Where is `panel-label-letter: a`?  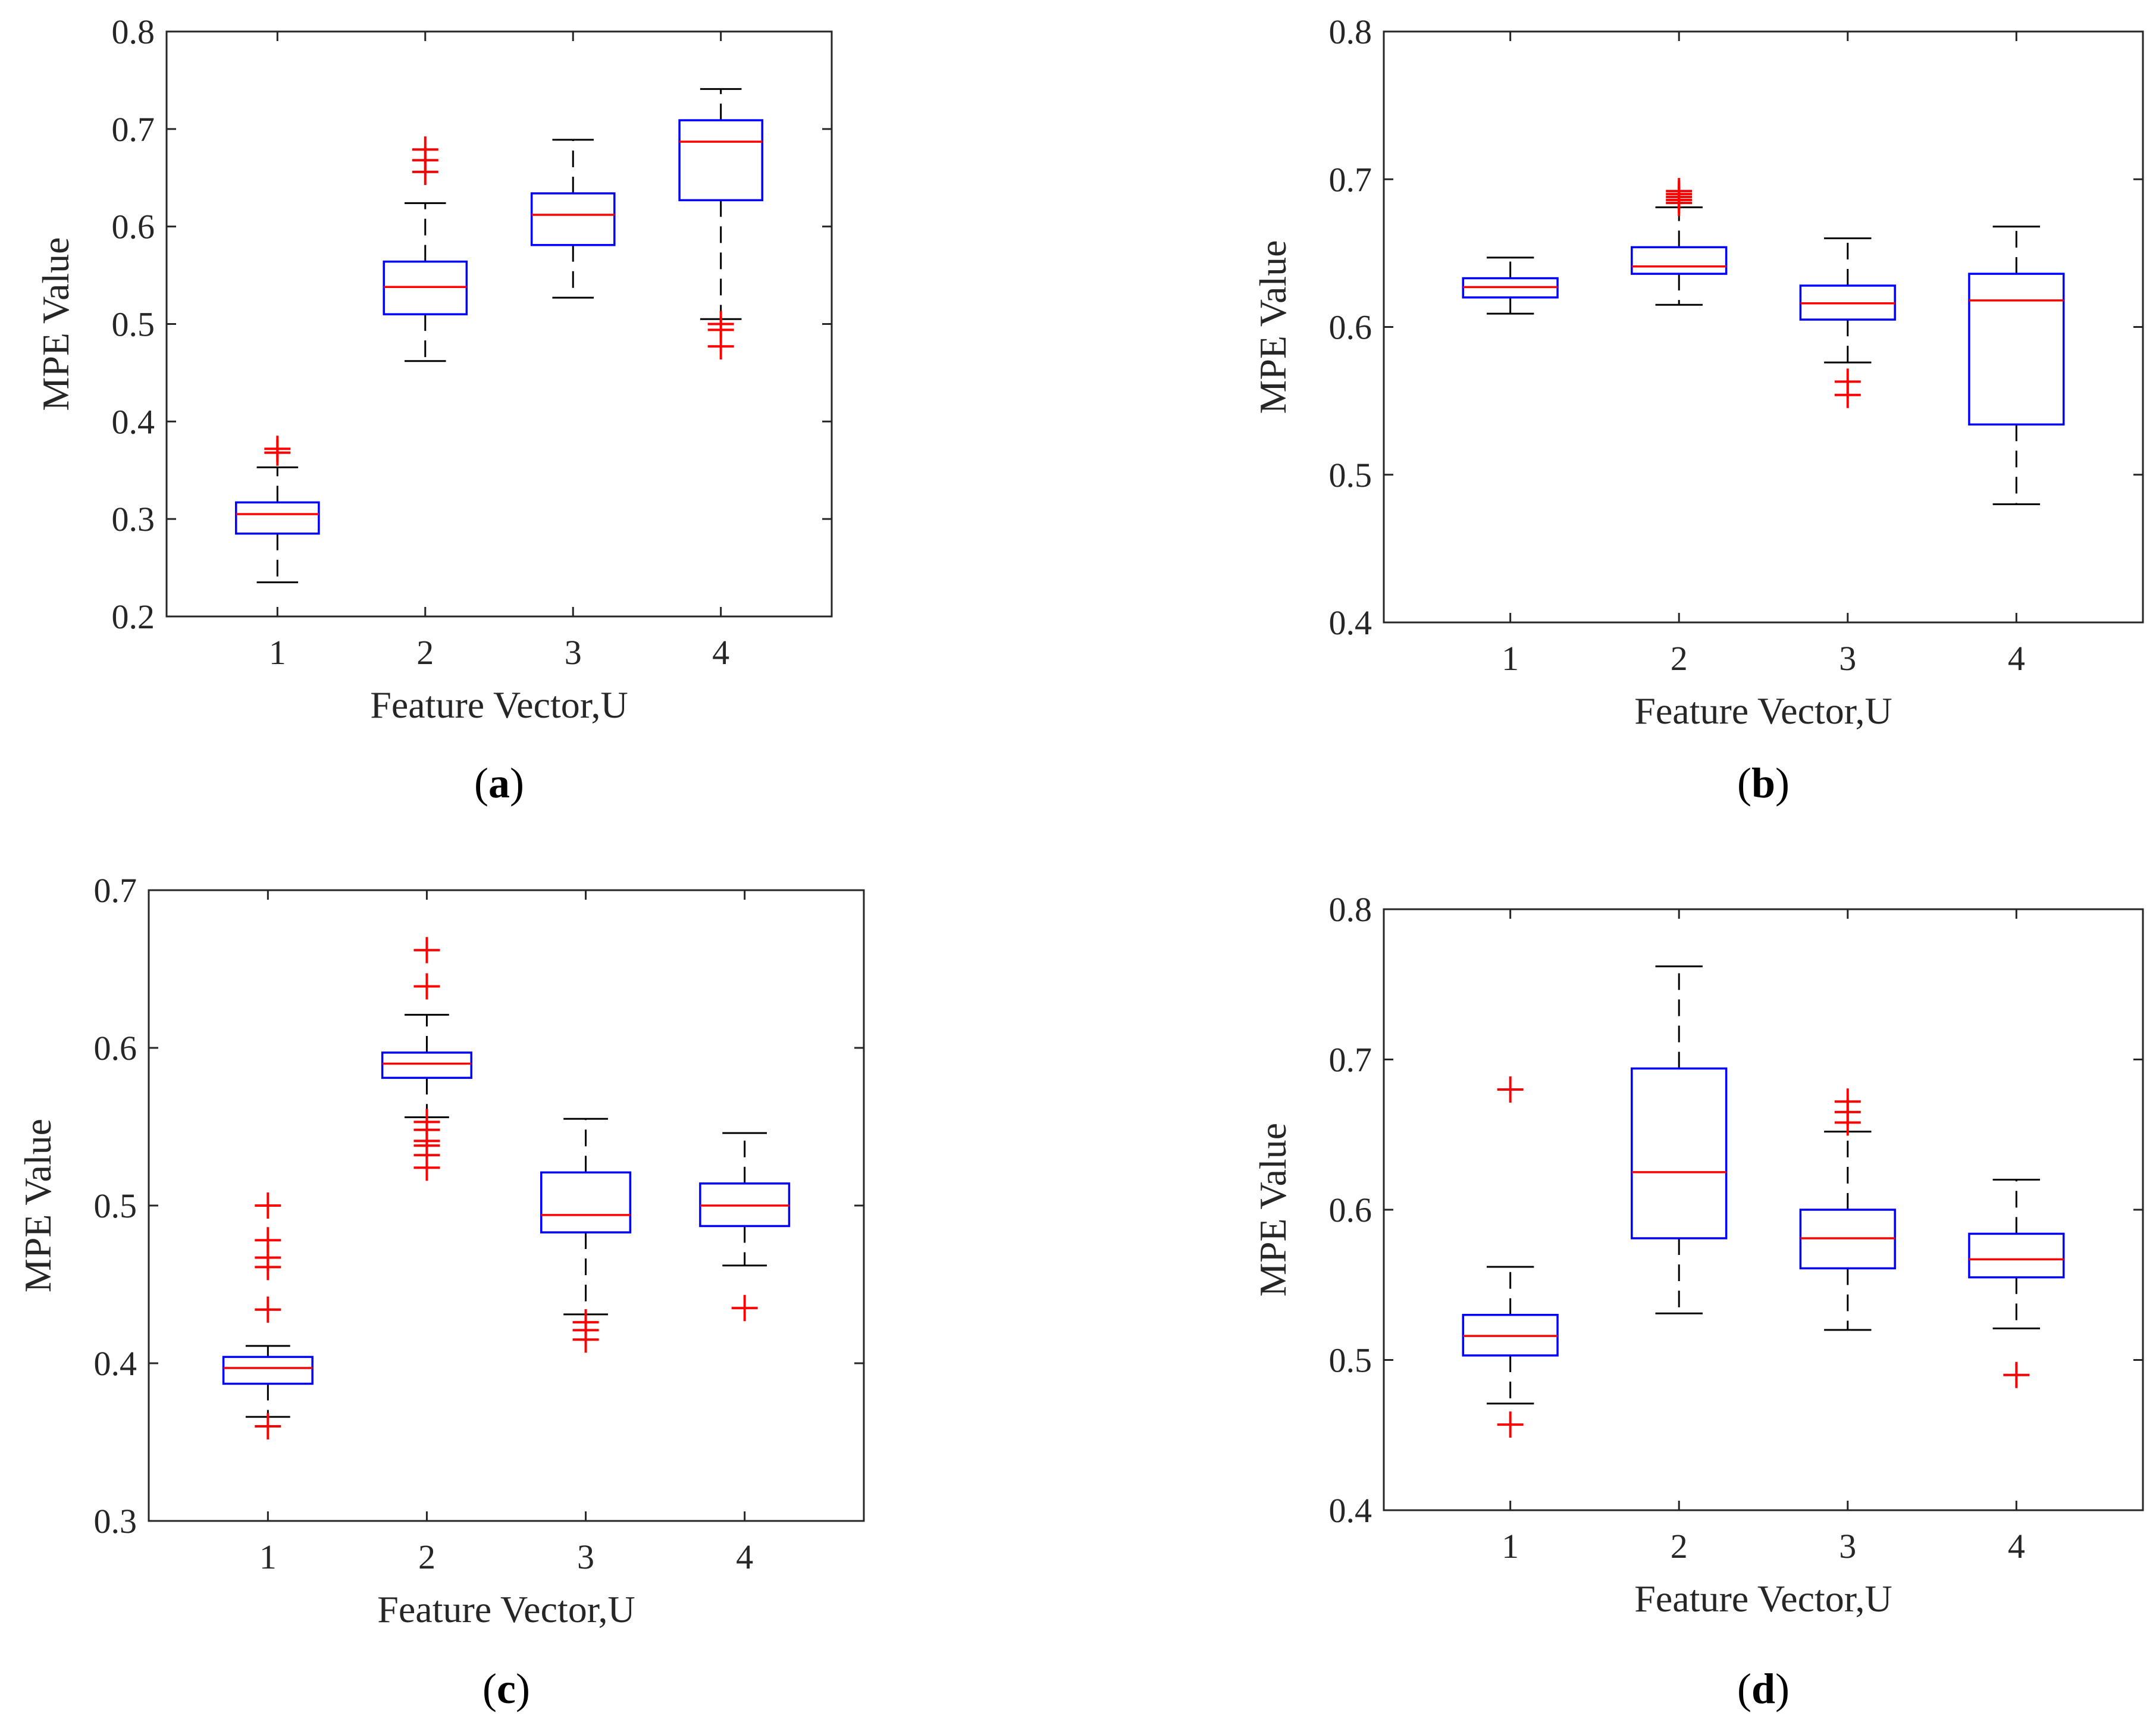 panel-label-letter: a is located at coordinates (499, 783).